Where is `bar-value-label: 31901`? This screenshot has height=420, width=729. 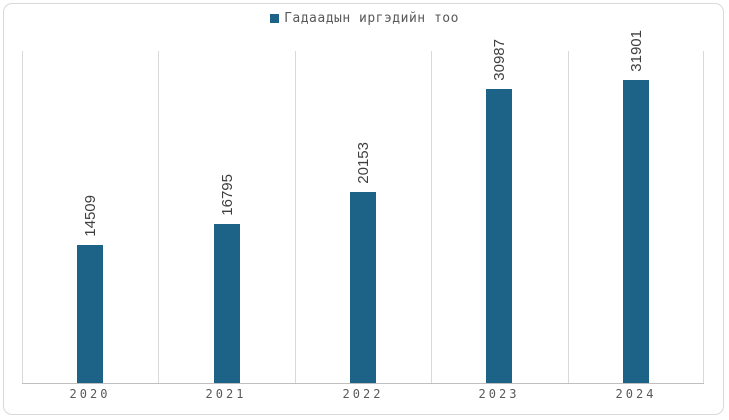
bar-value-label: 31901 is located at coordinates (636, 51).